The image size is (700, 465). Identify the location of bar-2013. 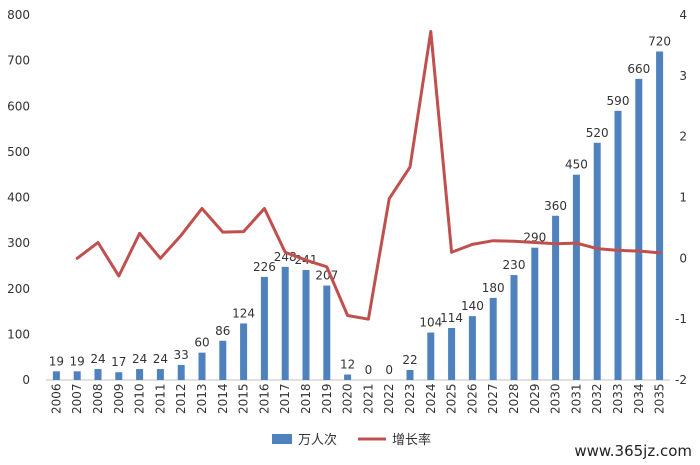
(202, 366).